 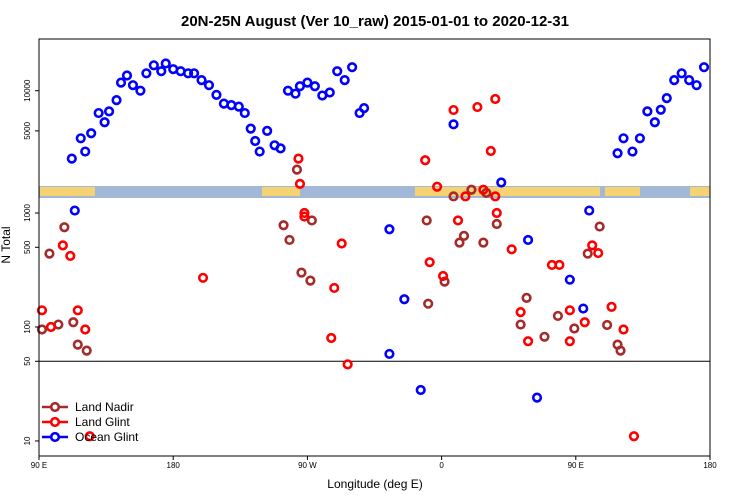 I want to click on x-tick-label: 90 W, so click(x=307, y=465).